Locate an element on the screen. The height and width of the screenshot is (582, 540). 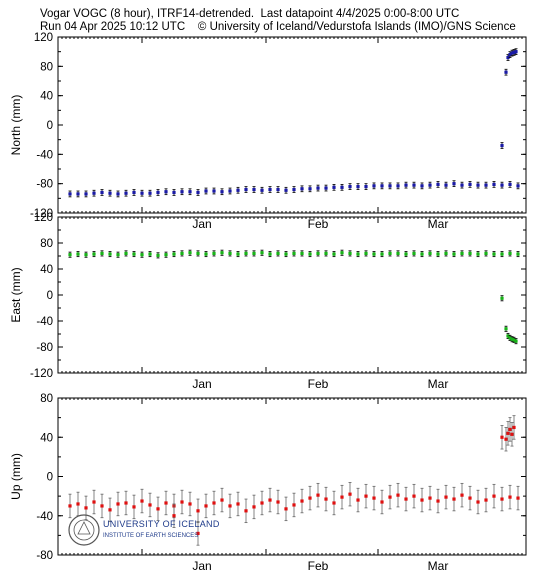
y-tick-label: 0 is located at coordinates (50, 296).